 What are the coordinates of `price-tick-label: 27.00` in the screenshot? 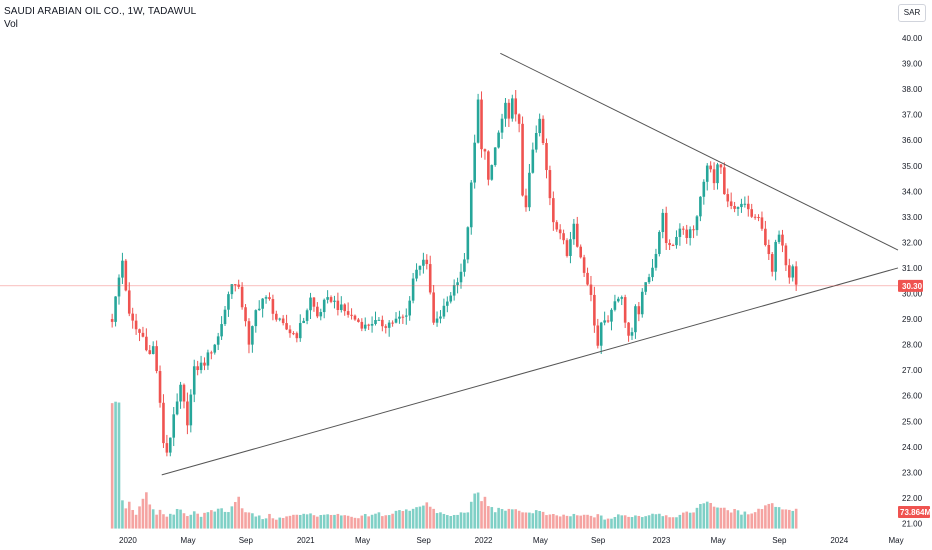 It's located at (912, 370).